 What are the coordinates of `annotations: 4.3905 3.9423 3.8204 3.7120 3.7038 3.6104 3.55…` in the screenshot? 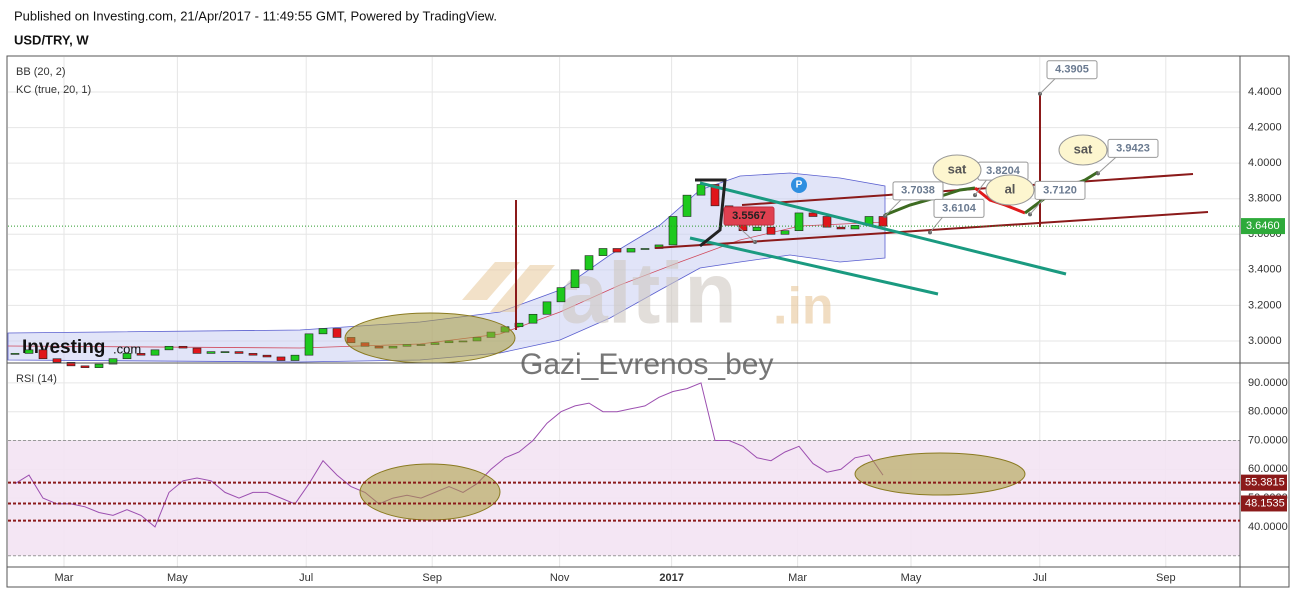 It's located at (941, 152).